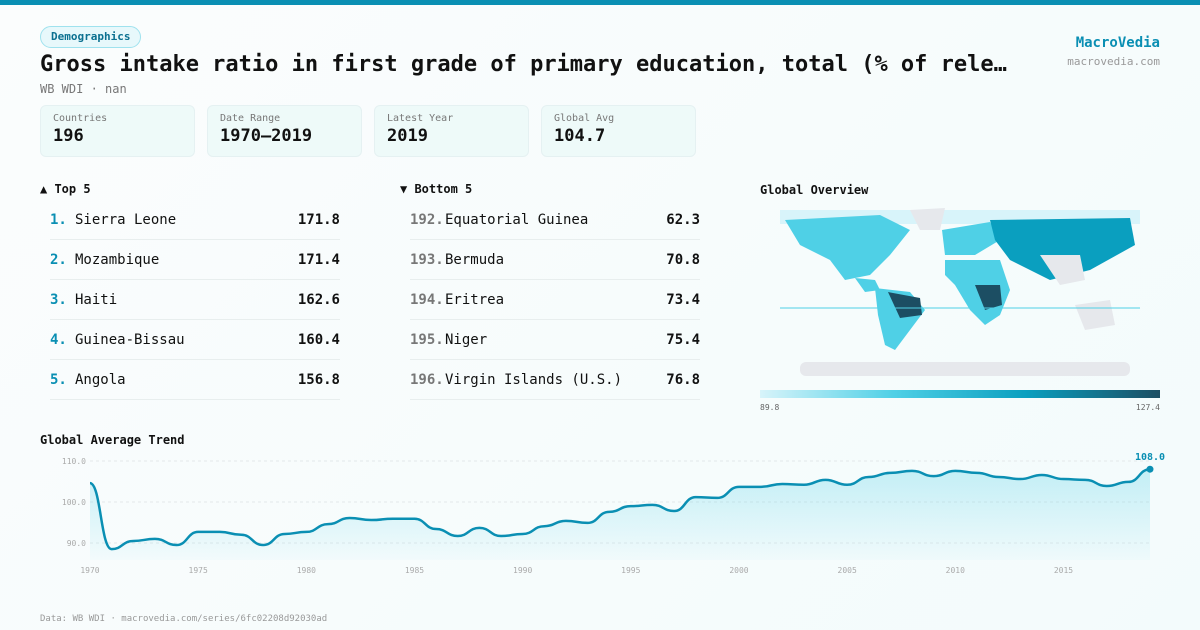  I want to click on country-name: Eritrea, so click(475, 299).